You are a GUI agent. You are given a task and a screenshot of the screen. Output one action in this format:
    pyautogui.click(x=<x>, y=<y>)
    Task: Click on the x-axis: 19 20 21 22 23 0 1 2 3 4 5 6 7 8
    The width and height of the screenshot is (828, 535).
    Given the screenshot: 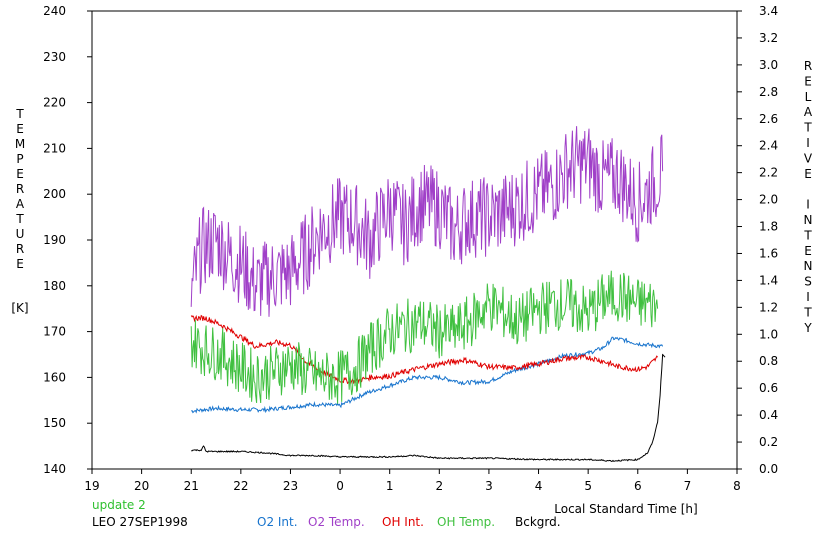 What is the action you would take?
    pyautogui.click(x=412, y=481)
    